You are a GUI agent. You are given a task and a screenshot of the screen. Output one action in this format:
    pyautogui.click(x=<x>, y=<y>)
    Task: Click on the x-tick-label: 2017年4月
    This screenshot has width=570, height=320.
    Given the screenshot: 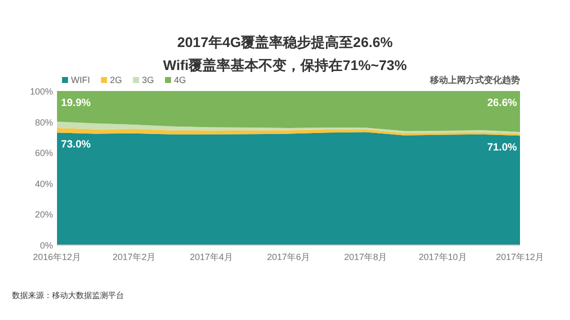 What is the action you would take?
    pyautogui.click(x=211, y=257)
    